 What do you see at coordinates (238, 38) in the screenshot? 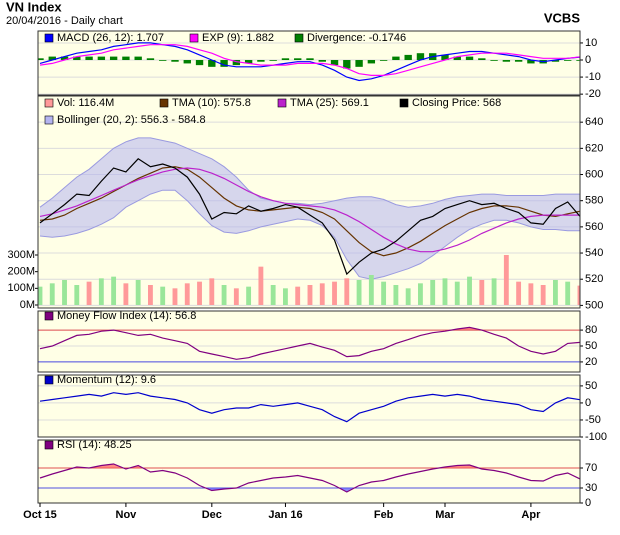
I see `legend-label: EXP (9): 1.882` at bounding box center [238, 38].